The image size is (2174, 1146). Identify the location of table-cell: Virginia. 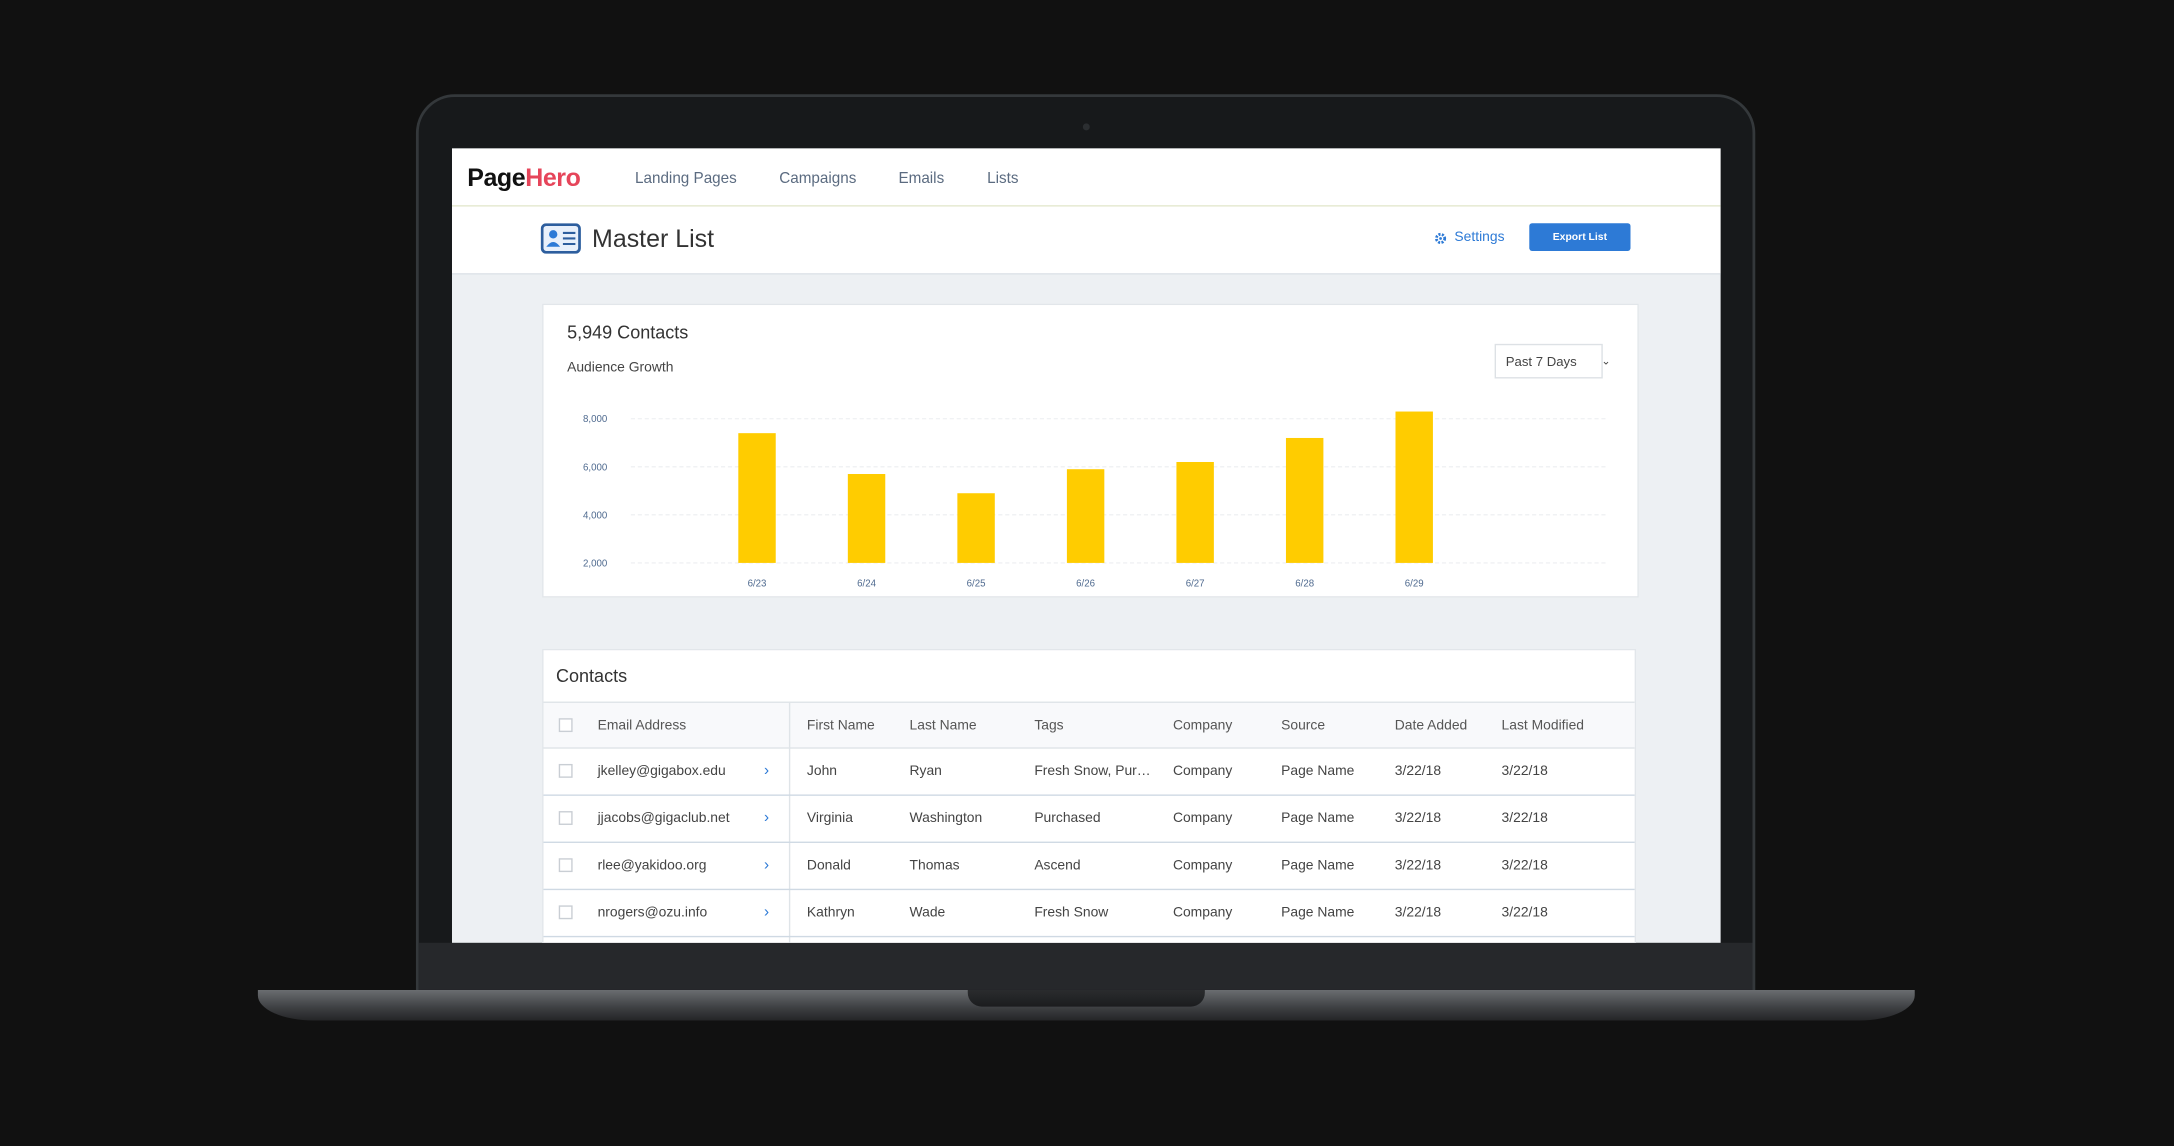
(829, 819).